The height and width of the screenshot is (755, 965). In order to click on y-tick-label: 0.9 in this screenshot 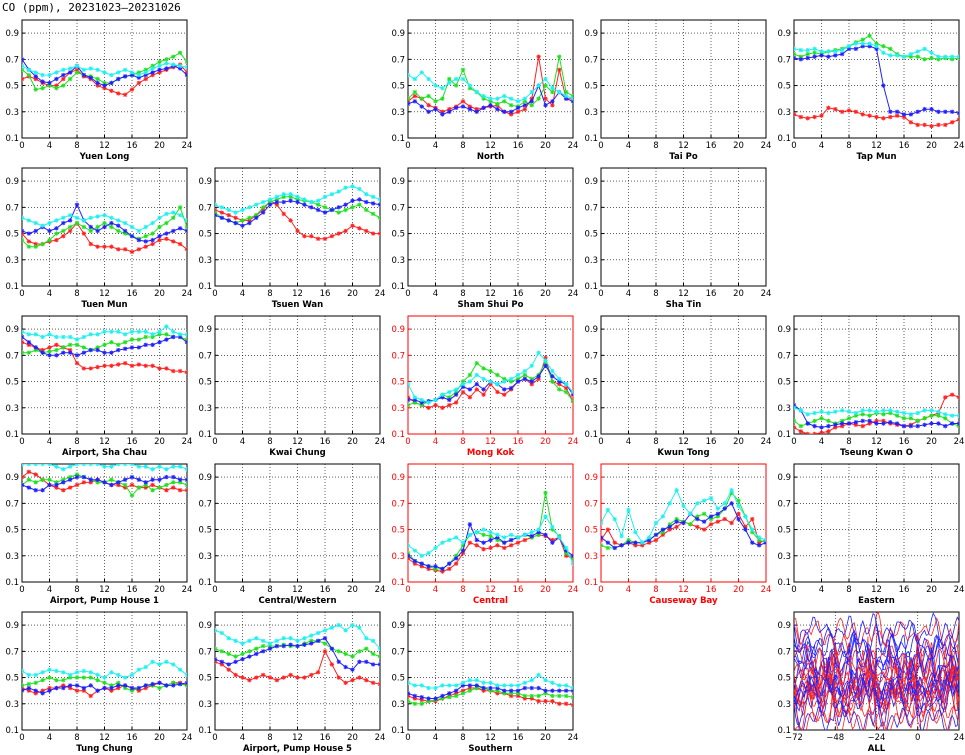, I will do `click(12, 182)`.